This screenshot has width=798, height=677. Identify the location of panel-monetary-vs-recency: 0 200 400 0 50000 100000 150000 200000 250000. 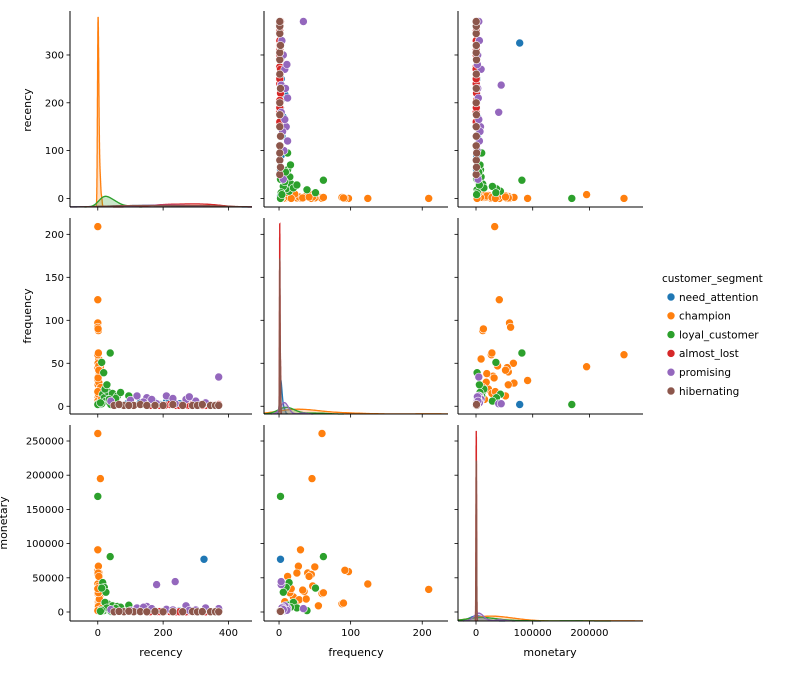
(139, 532).